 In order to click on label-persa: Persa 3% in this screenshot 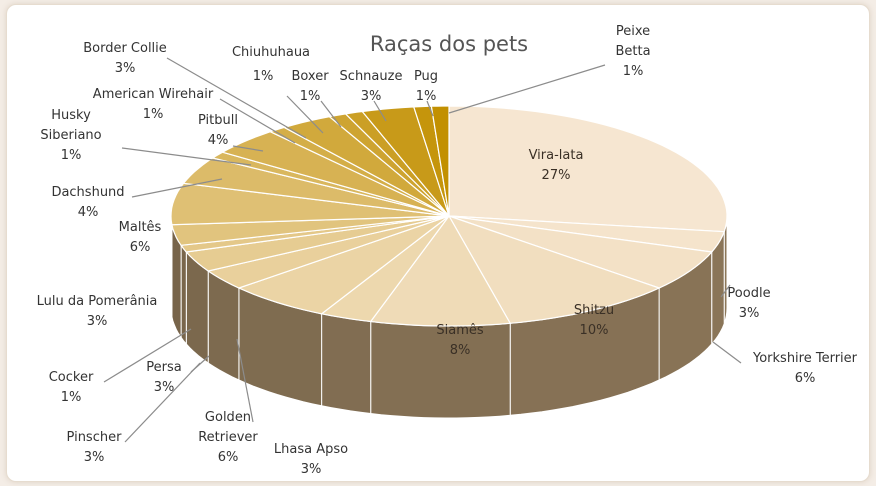, I will do `click(178, 375)`.